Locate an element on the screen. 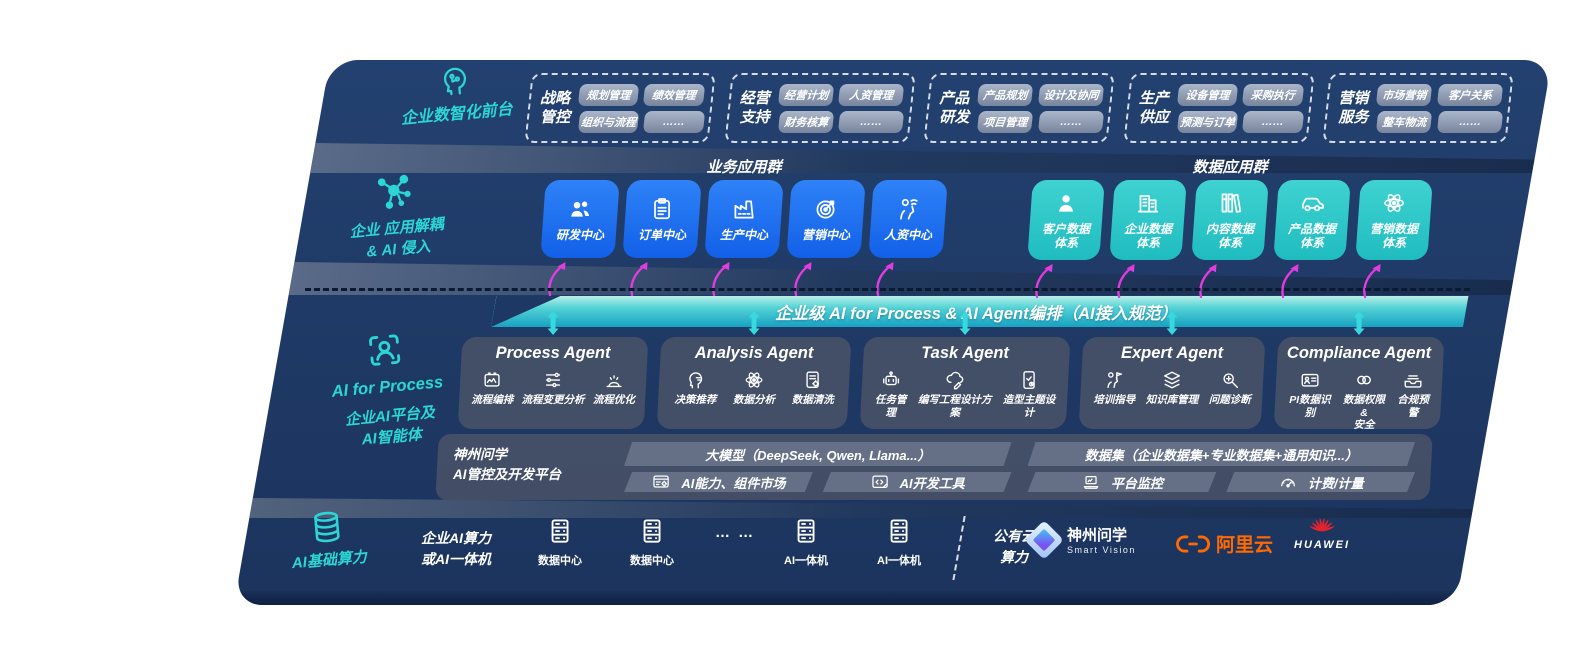 The width and height of the screenshot is (1572, 647). database-icon is located at coordinates (326, 527).